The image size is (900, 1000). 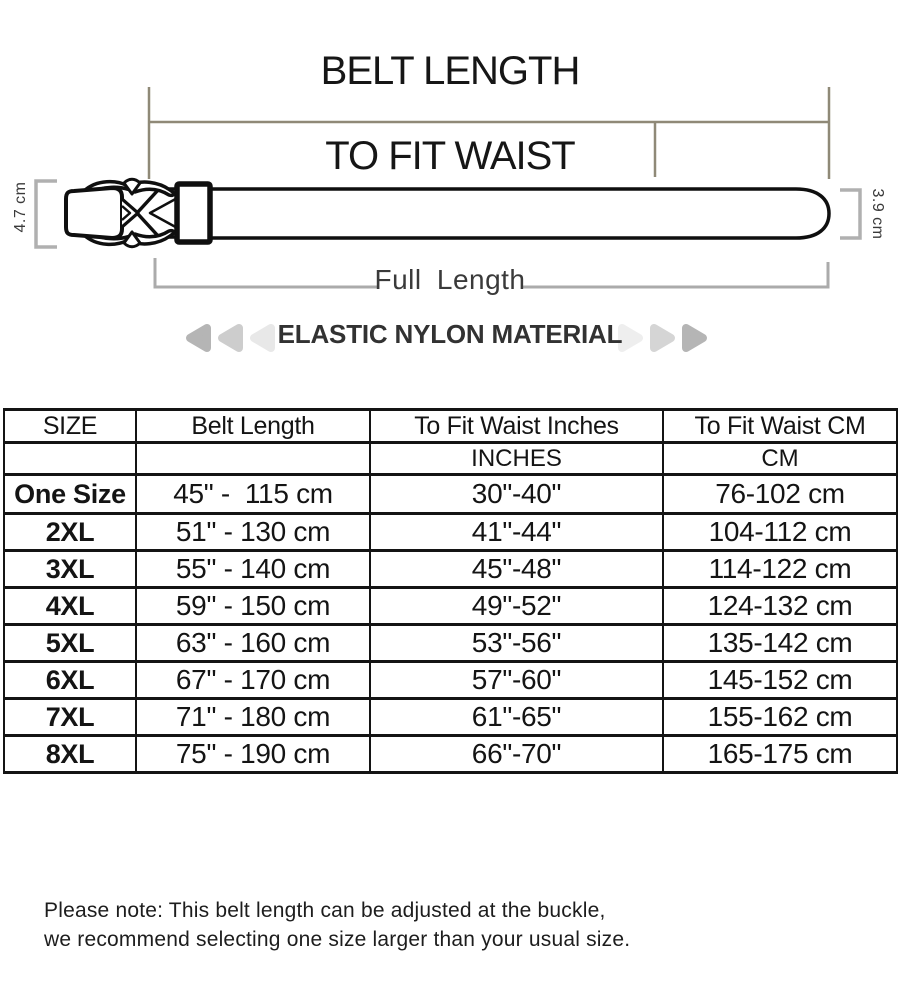 I want to click on table-row: 2XL 51" - 130 cm 41"-44" 104-112 cm, so click(x=450, y=532).